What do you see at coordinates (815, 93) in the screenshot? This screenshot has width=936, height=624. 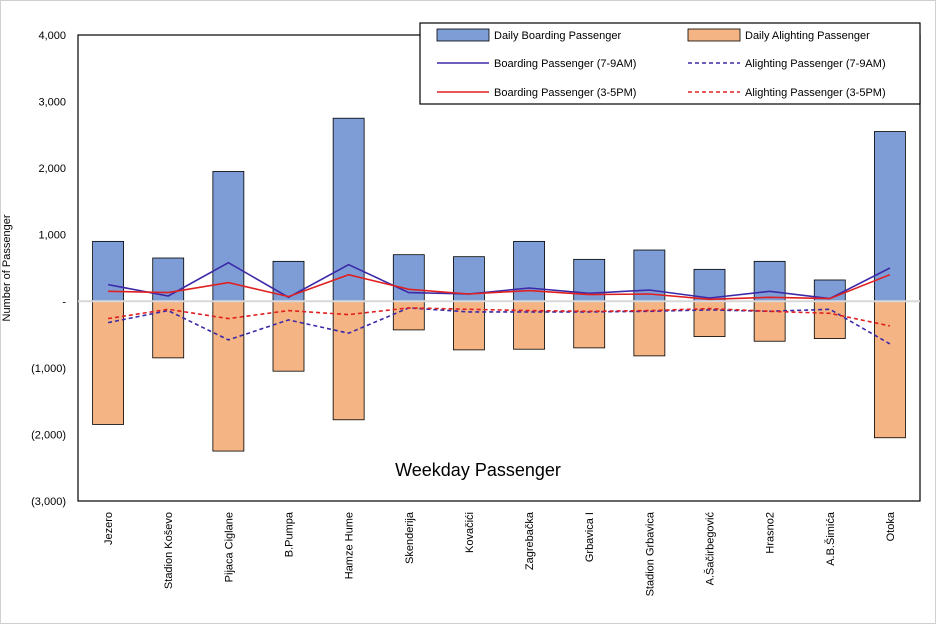 I see `legend-label: Alighting Passenger (3-5PM)` at bounding box center [815, 93].